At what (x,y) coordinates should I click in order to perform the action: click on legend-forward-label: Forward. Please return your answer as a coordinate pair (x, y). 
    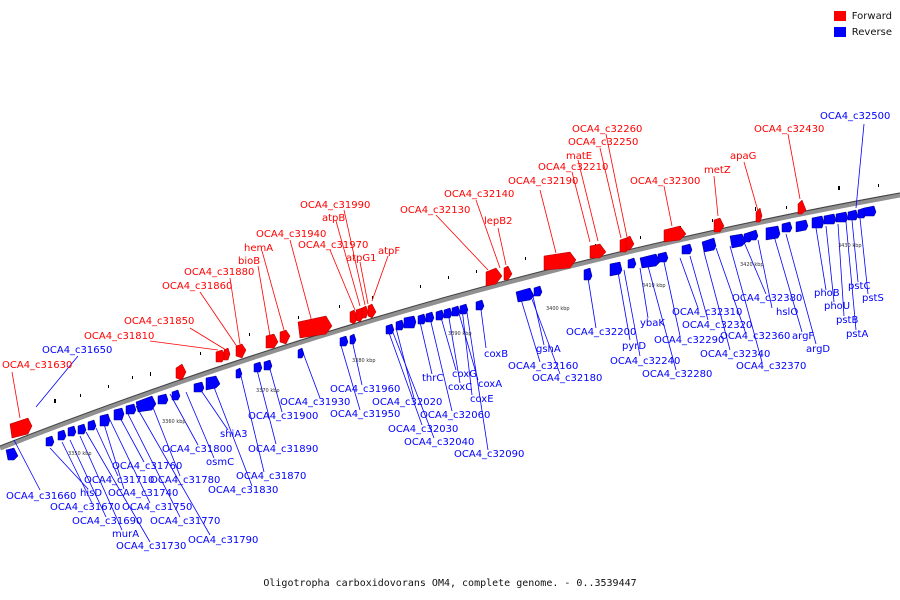
    Looking at the image, I should click on (871, 16).